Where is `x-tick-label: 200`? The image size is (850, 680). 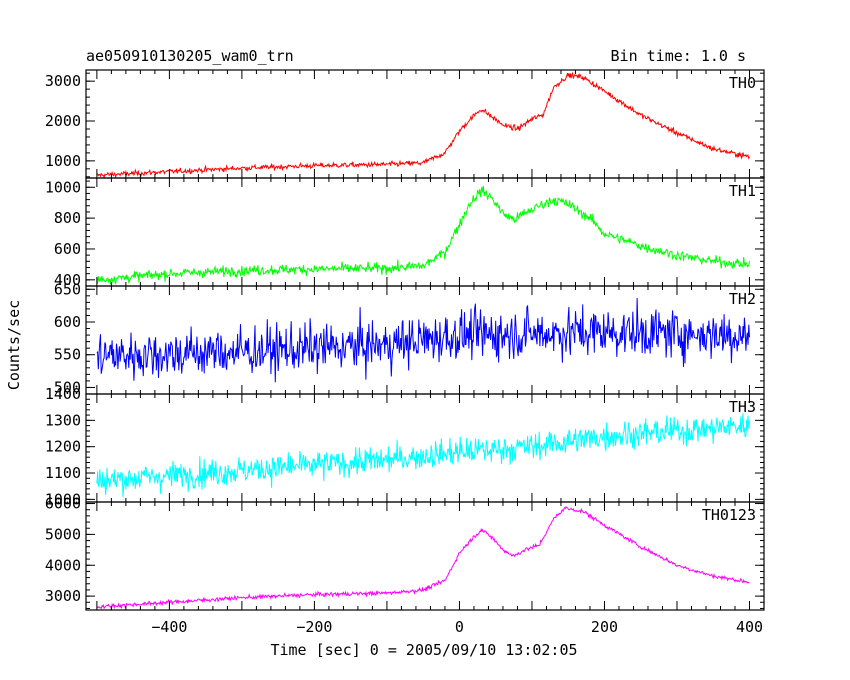
x-tick-label: 200 is located at coordinates (604, 627).